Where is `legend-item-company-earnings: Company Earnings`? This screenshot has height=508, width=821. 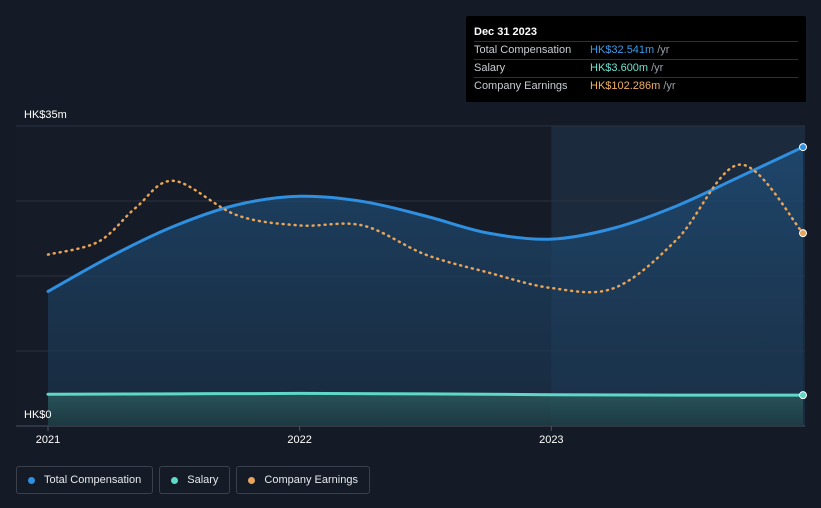
legend-item-company-earnings: Company Earnings is located at coordinates (303, 480).